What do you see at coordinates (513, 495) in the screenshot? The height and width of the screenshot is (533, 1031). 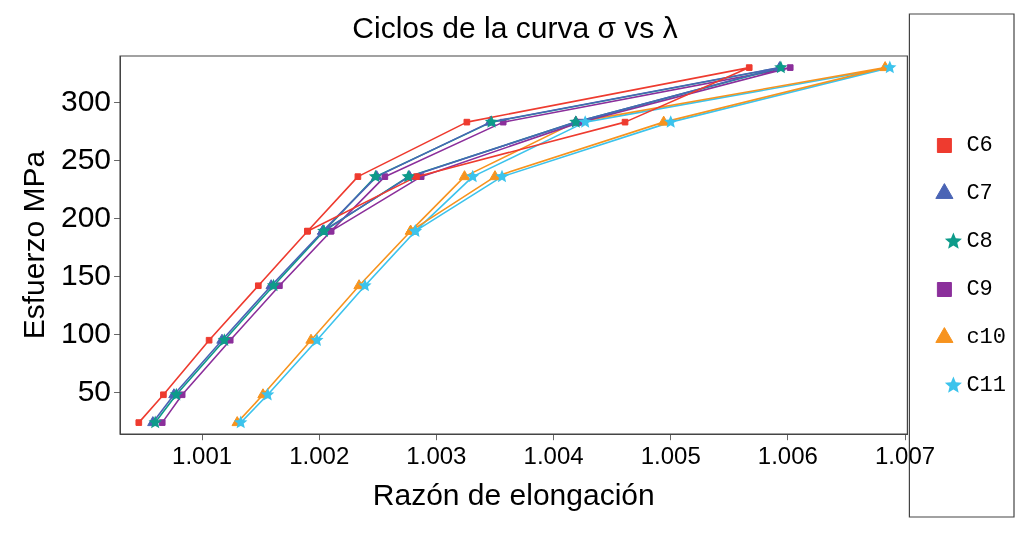 I see `x-axis-title: Razón de elongación` at bounding box center [513, 495].